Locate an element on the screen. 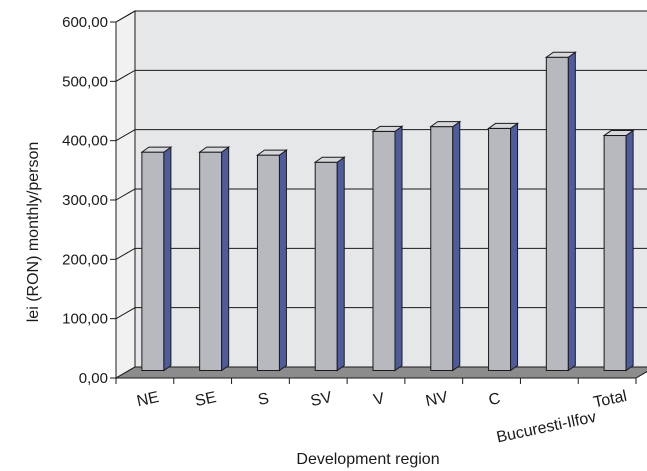 Image resolution: width=647 pixels, height=471 pixels. y-tick-label: 0,00 is located at coordinates (93, 378).